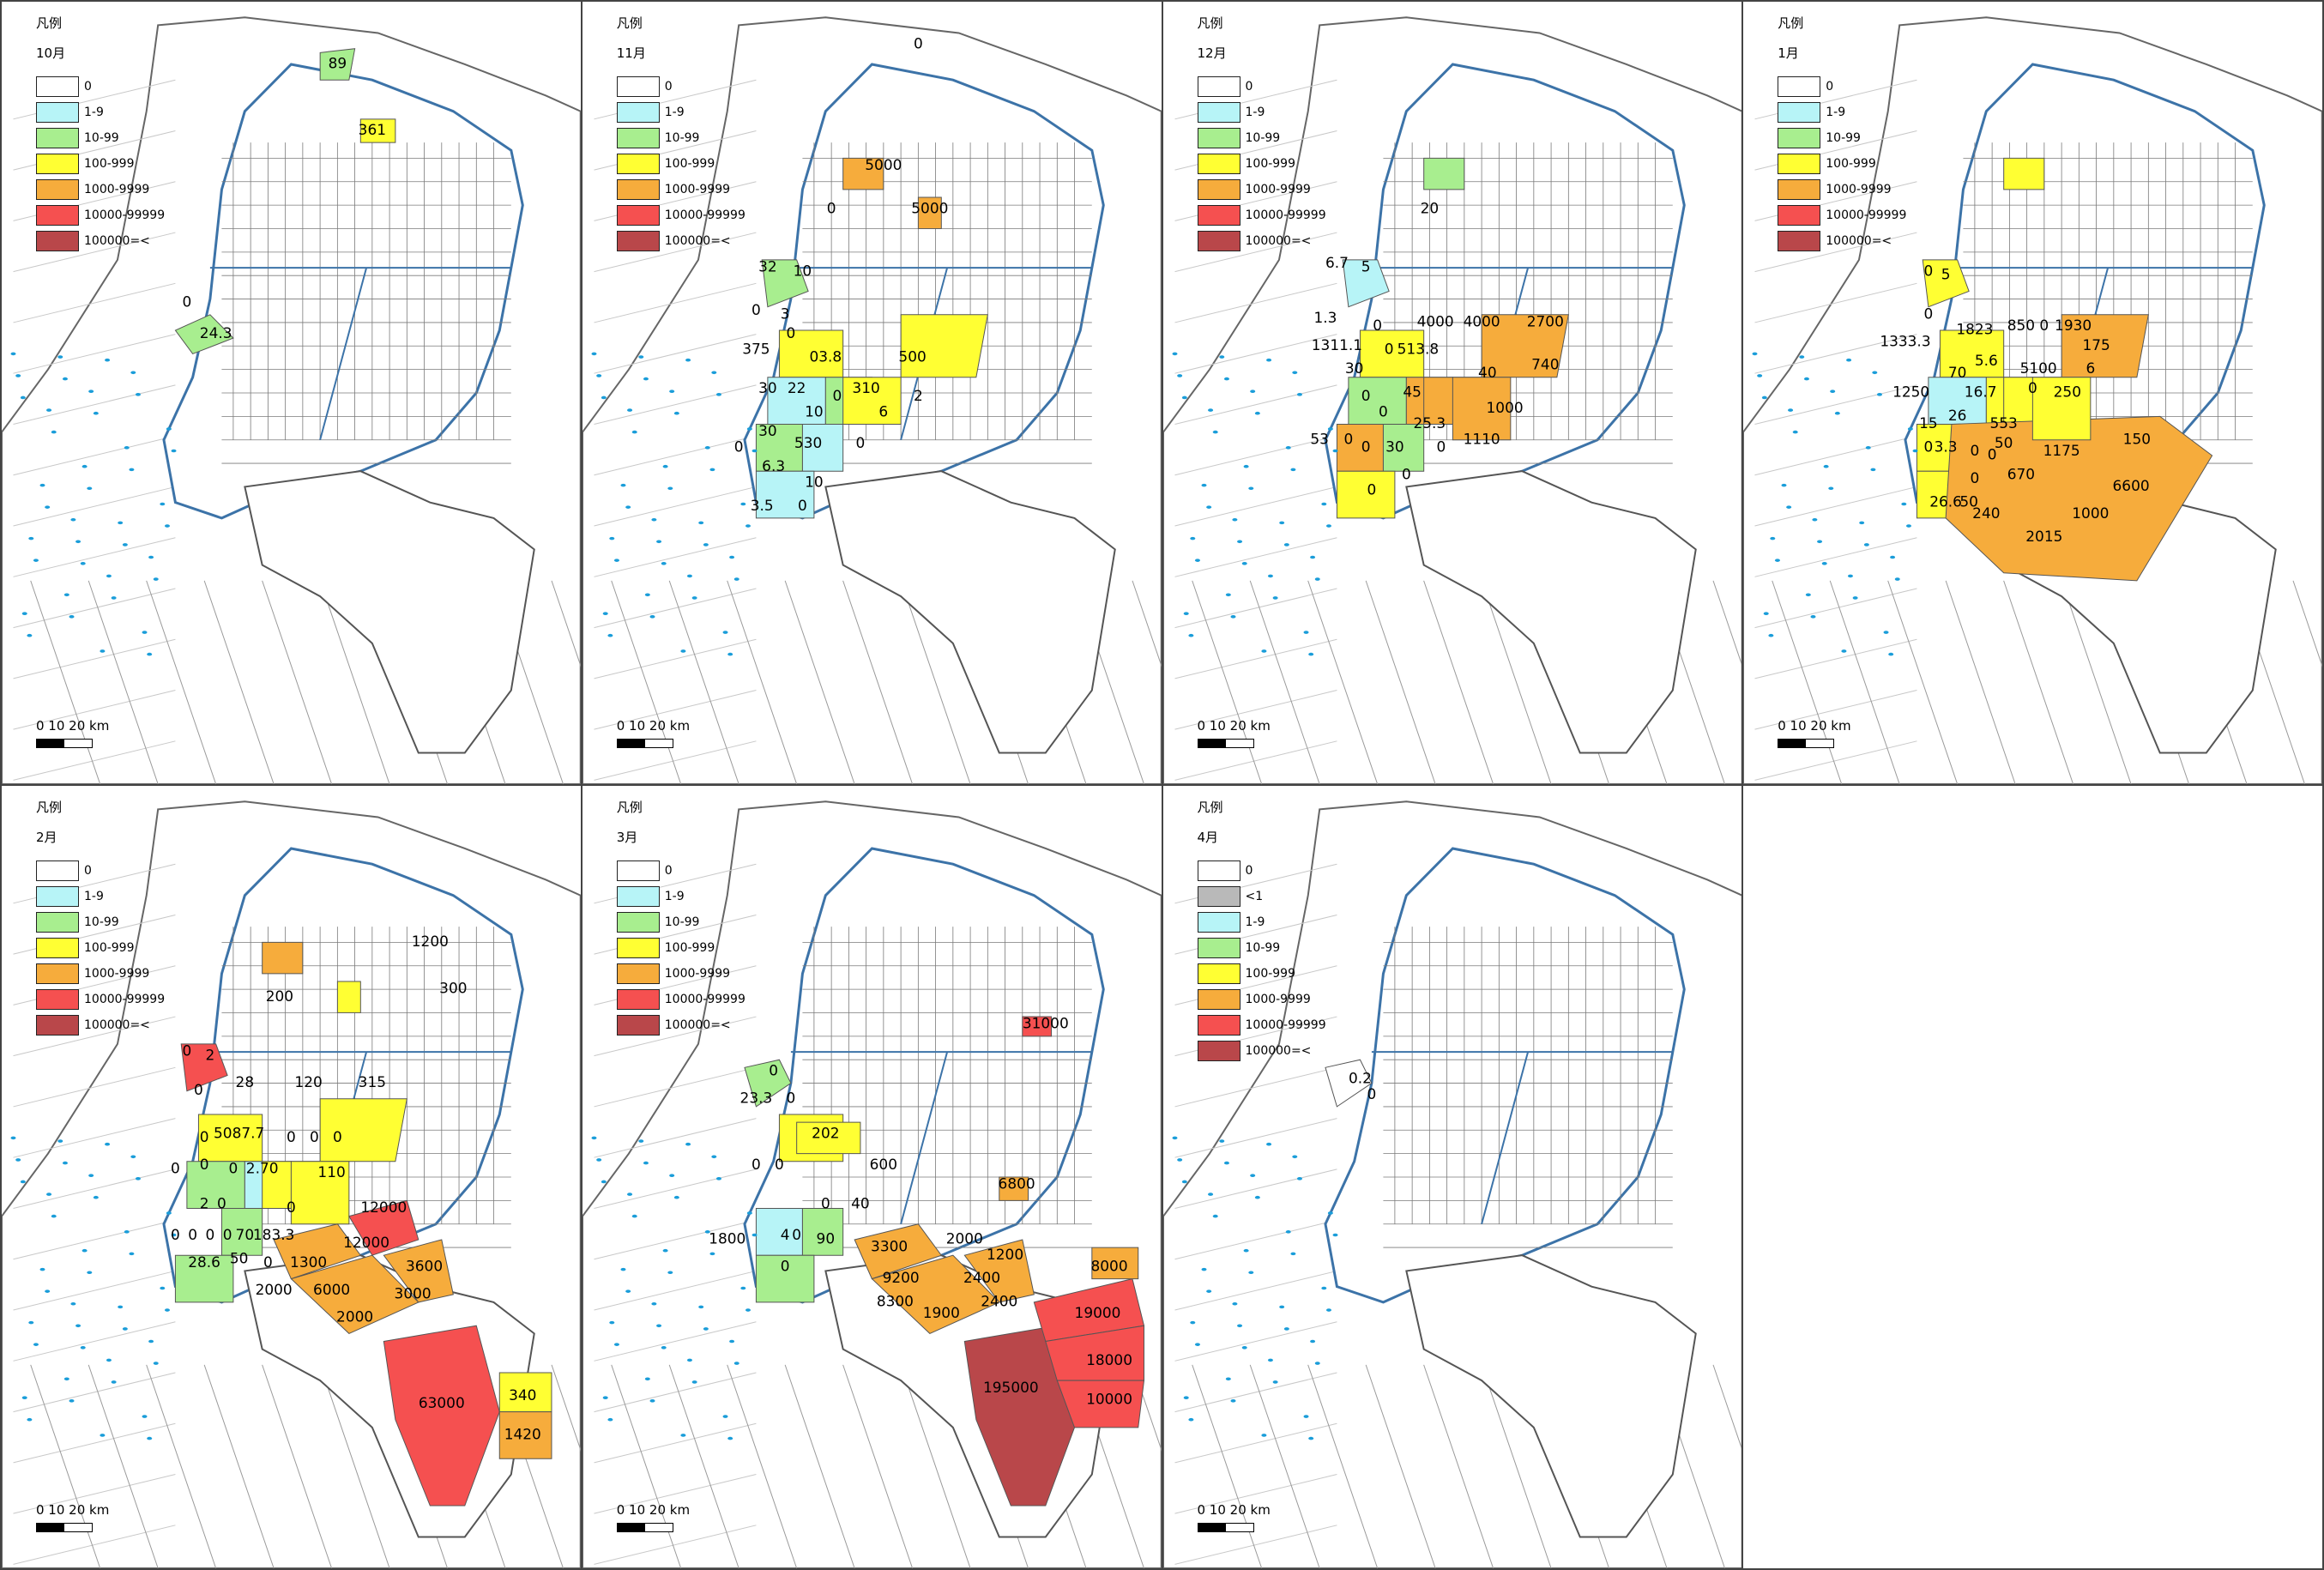  Describe the element at coordinates (384, 1227) in the screenshot. I see `region-D3` at that location.